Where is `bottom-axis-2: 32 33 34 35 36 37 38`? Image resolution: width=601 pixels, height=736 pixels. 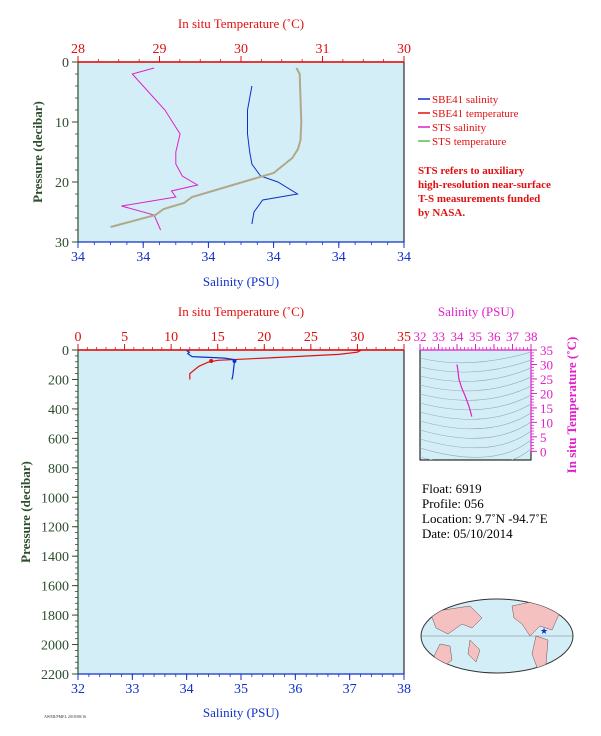 bottom-axis-2: 32 33 34 35 36 37 38 is located at coordinates (241, 685).